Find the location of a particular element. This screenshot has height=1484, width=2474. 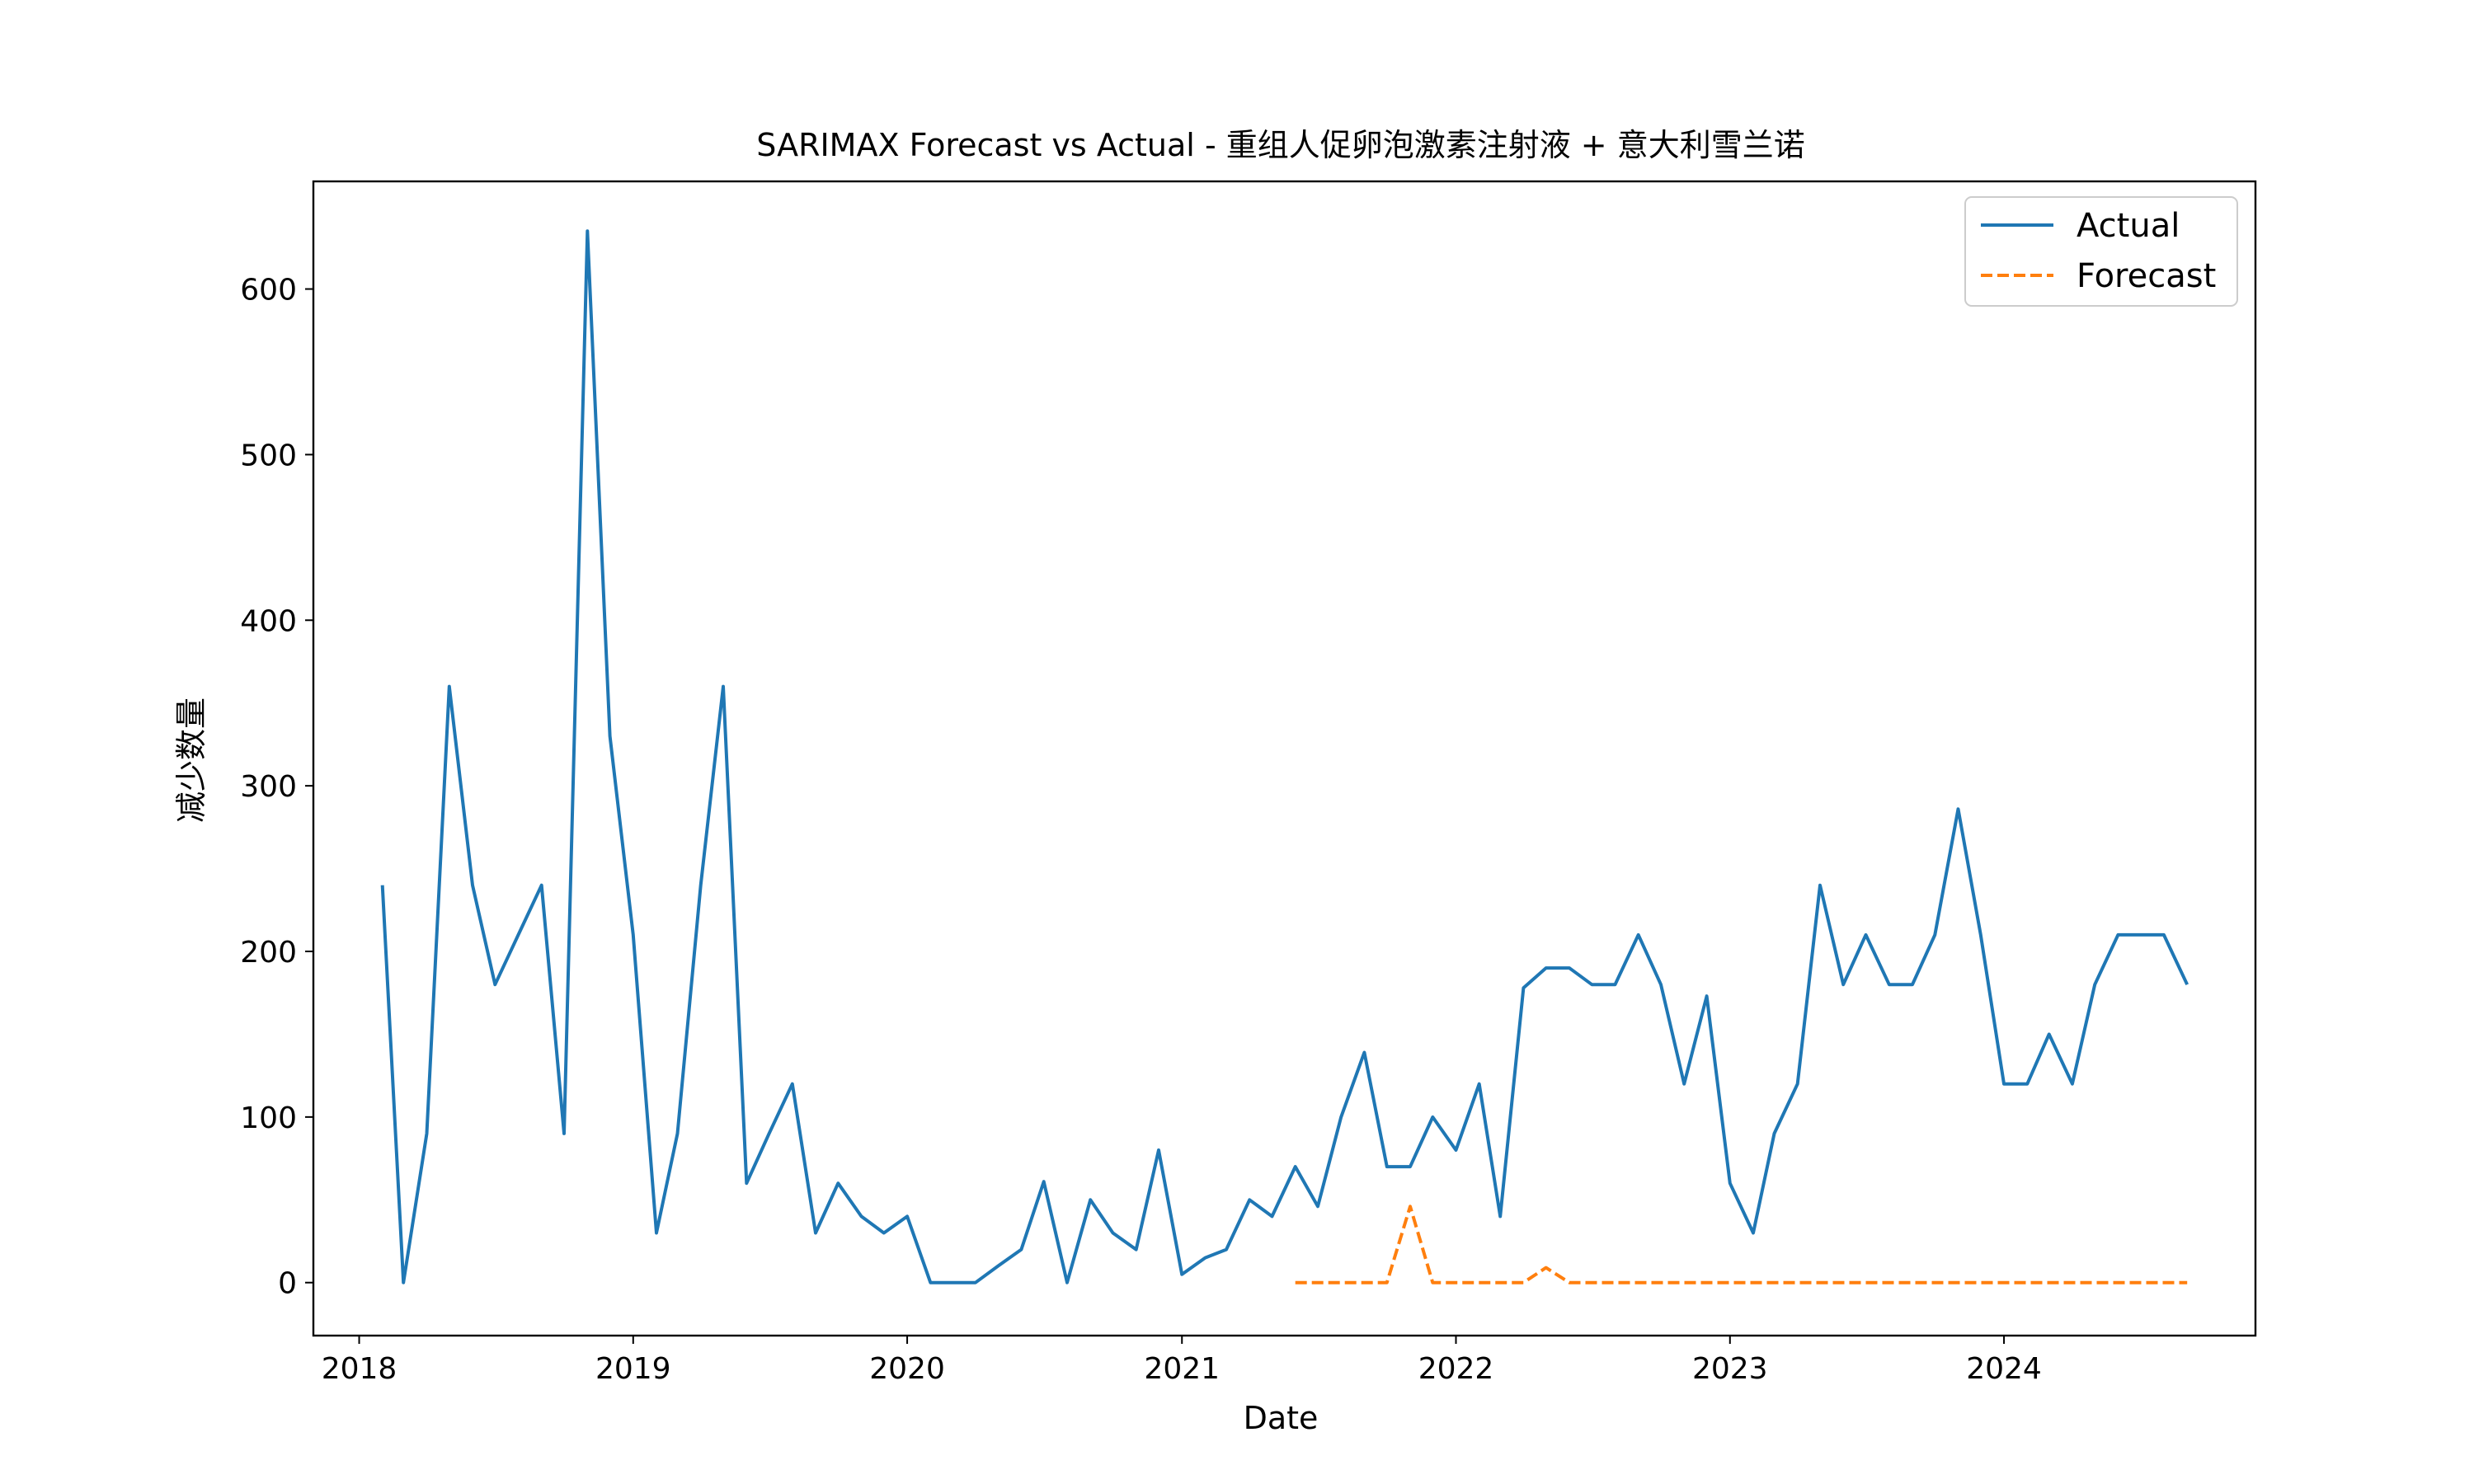

x-tick-label: 2024 is located at coordinates (2004, 1369).